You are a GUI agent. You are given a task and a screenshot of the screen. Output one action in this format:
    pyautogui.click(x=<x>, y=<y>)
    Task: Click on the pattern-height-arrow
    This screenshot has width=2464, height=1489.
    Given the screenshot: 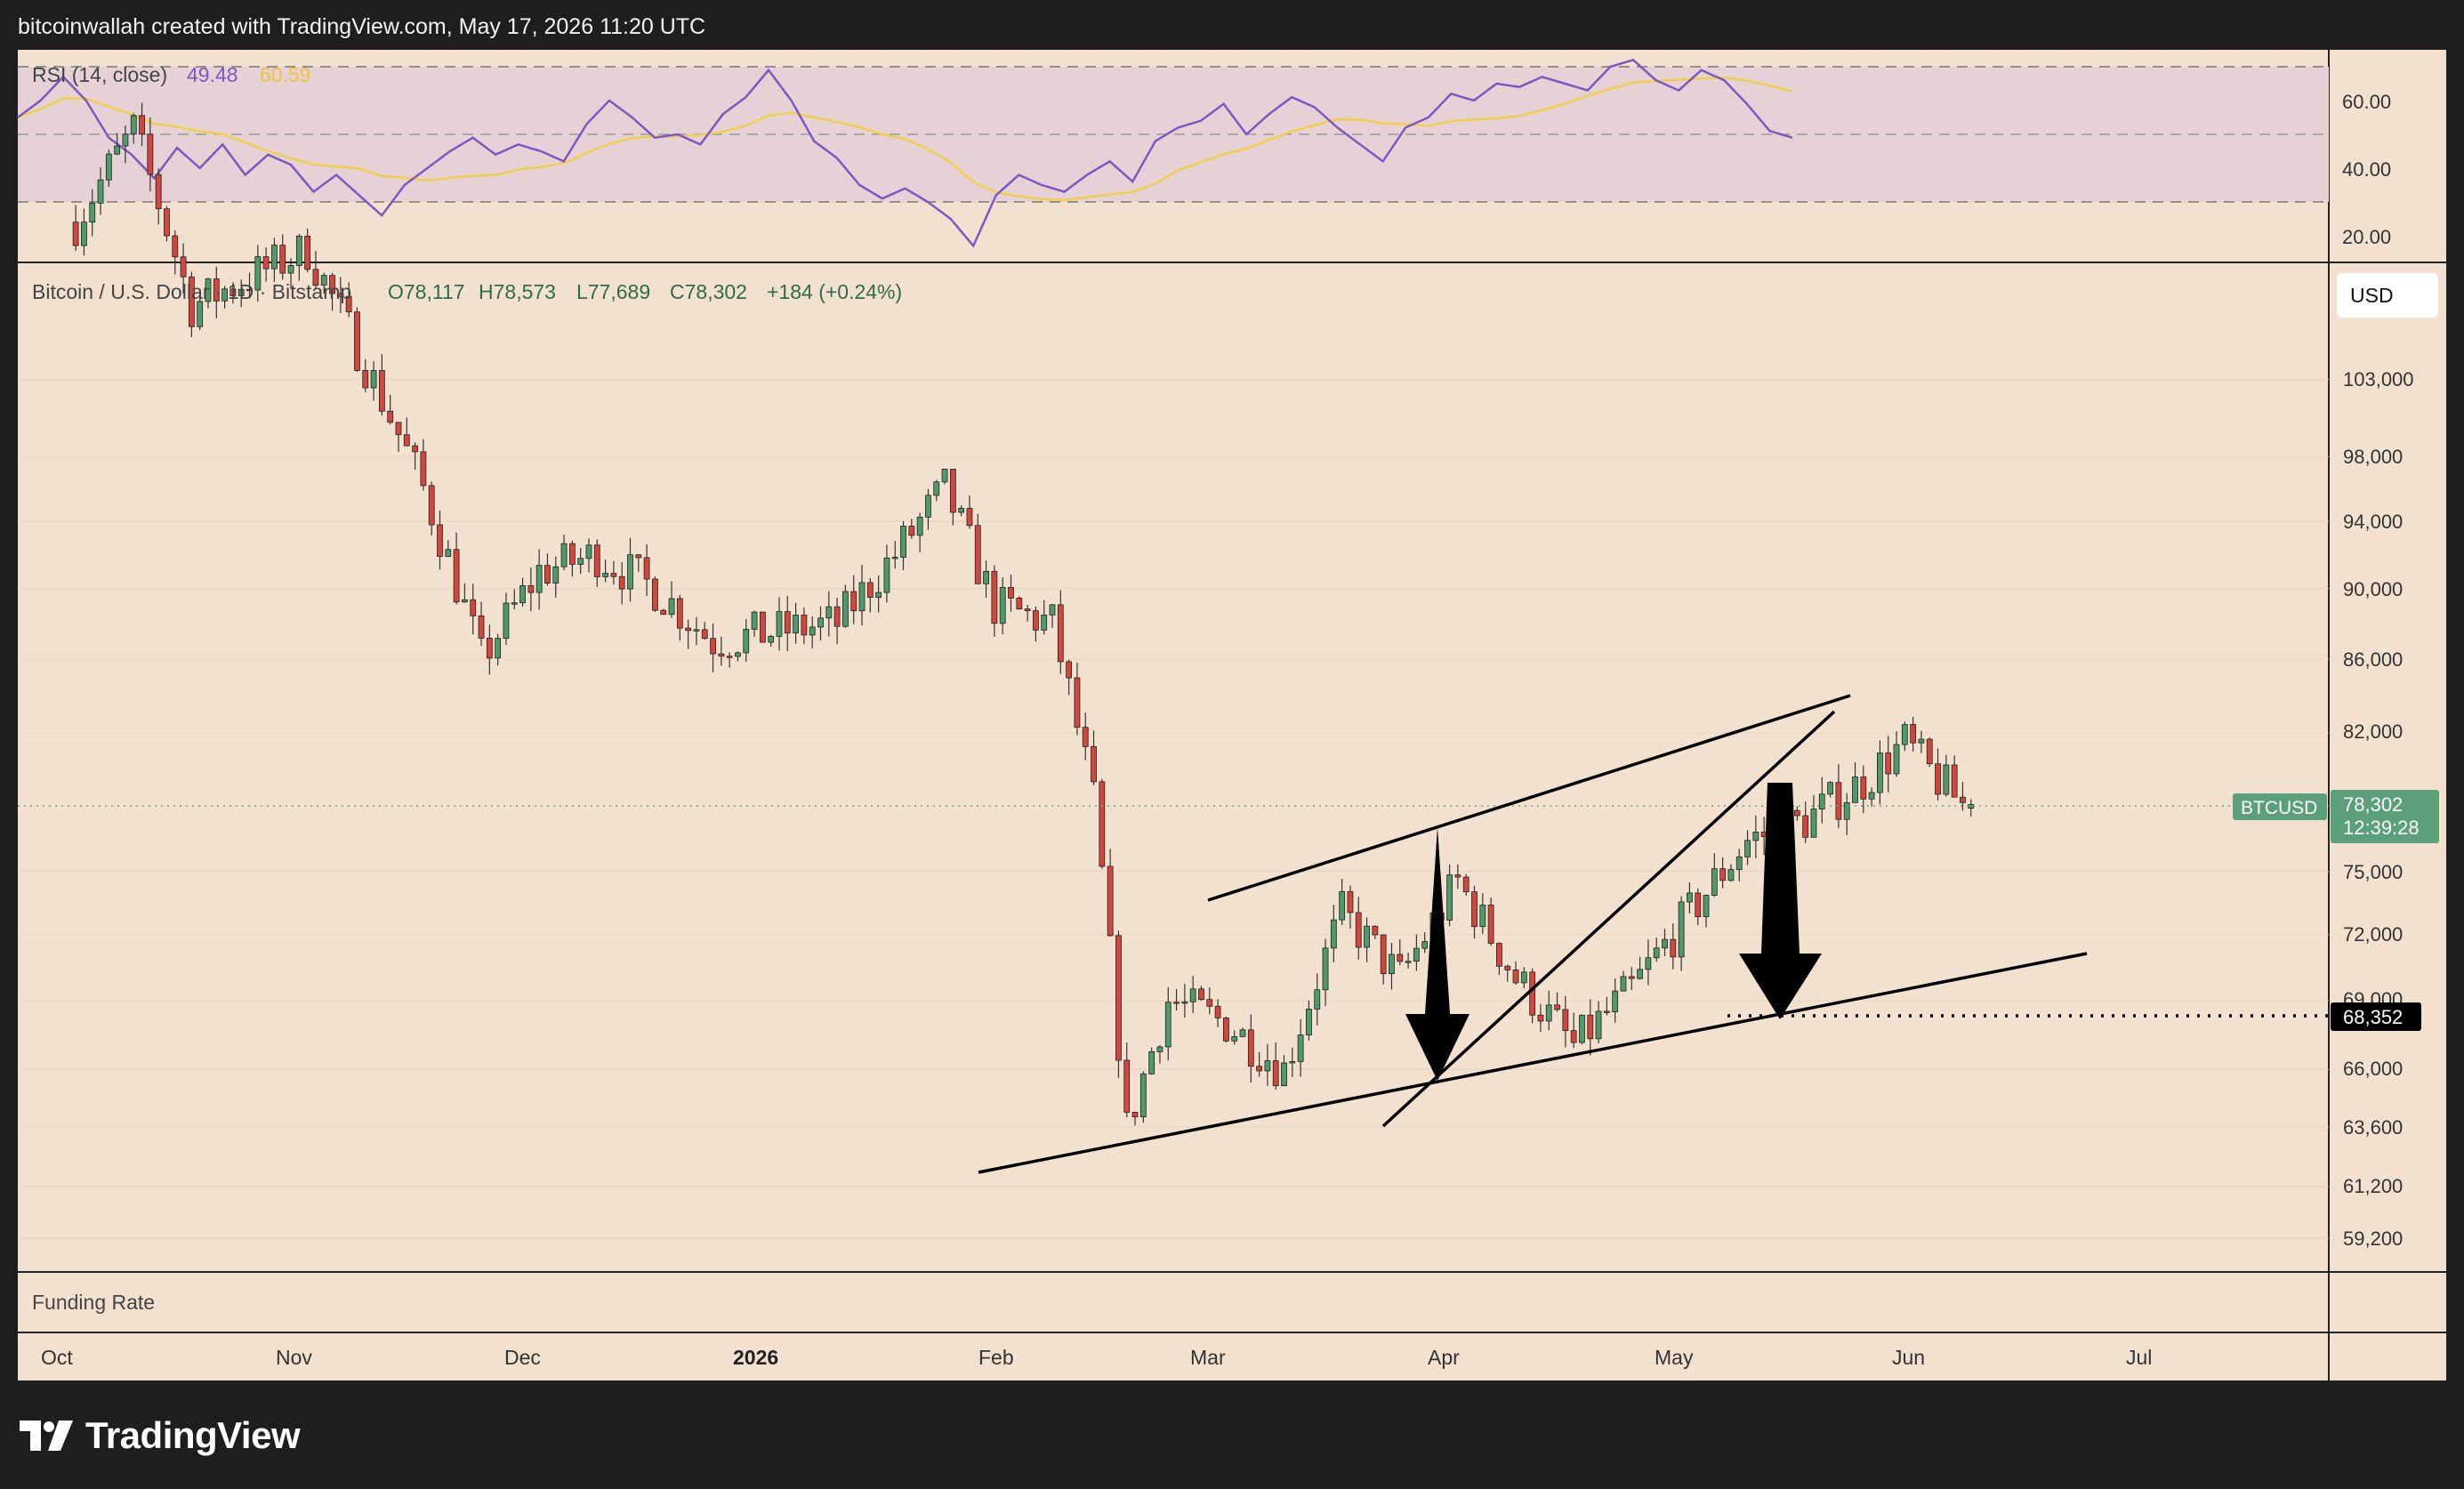 What is the action you would take?
    pyautogui.click(x=1437, y=954)
    